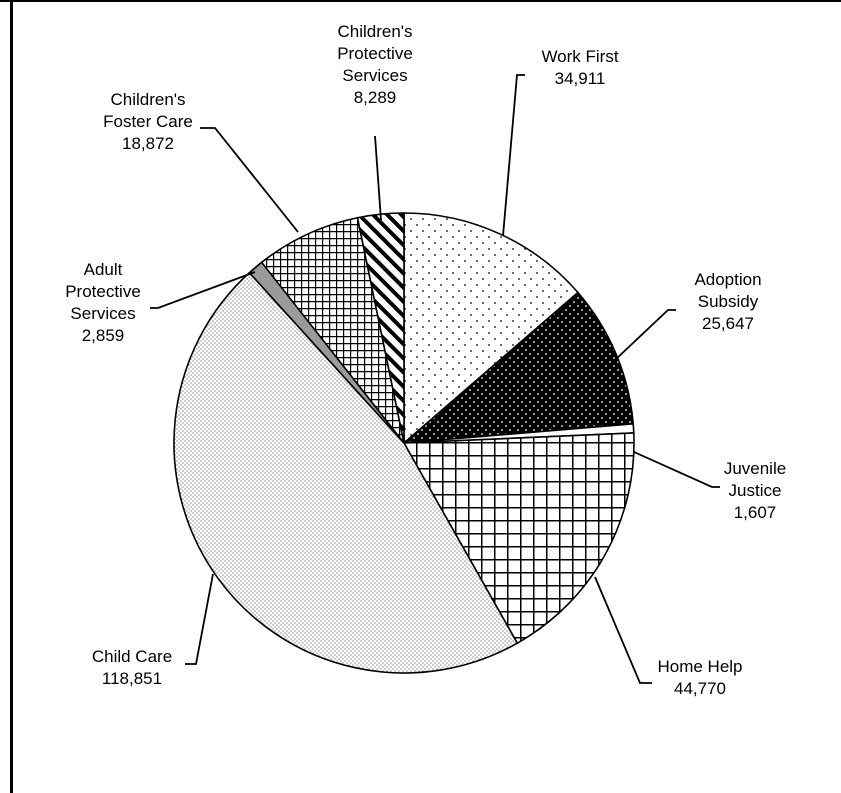 The width and height of the screenshot is (841, 793). What do you see at coordinates (755, 512) in the screenshot?
I see `slice-value: 1,607` at bounding box center [755, 512].